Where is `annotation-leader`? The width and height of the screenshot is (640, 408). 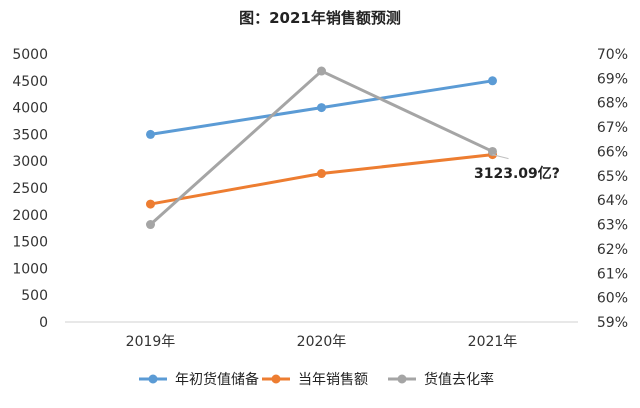 annotation-leader is located at coordinates (500, 157).